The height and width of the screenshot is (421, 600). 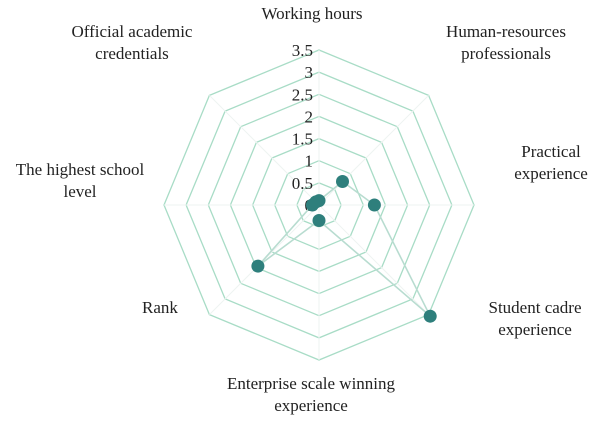 I want to click on radar-tick-label: 0.5, so click(x=302, y=183).